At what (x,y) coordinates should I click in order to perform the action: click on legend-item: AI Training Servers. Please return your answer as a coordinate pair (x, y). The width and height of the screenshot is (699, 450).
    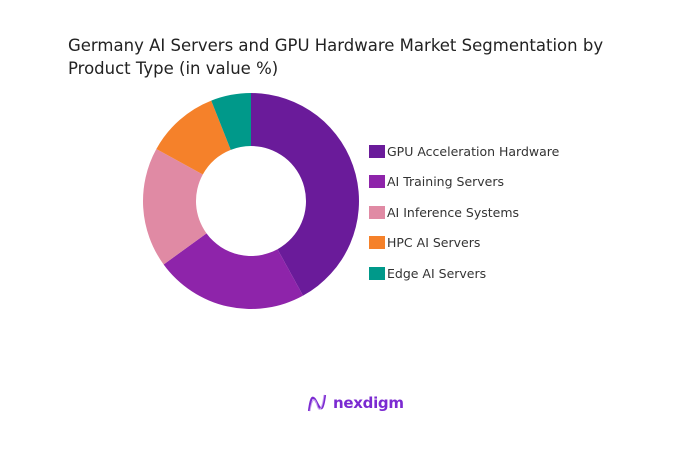
    Looking at the image, I should click on (464, 182).